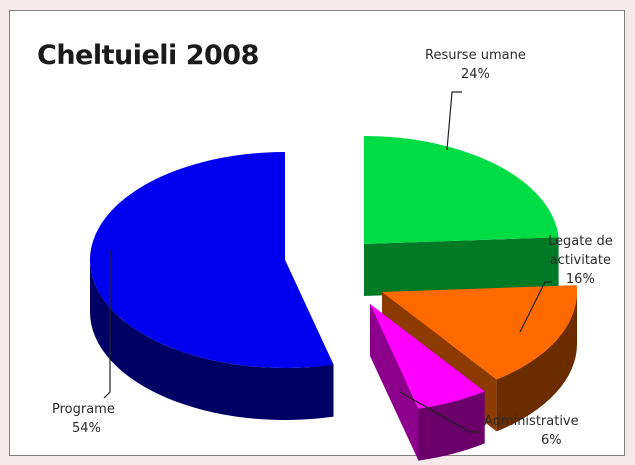 This screenshot has width=635, height=465. I want to click on slice-0-top, so click(461, 190).